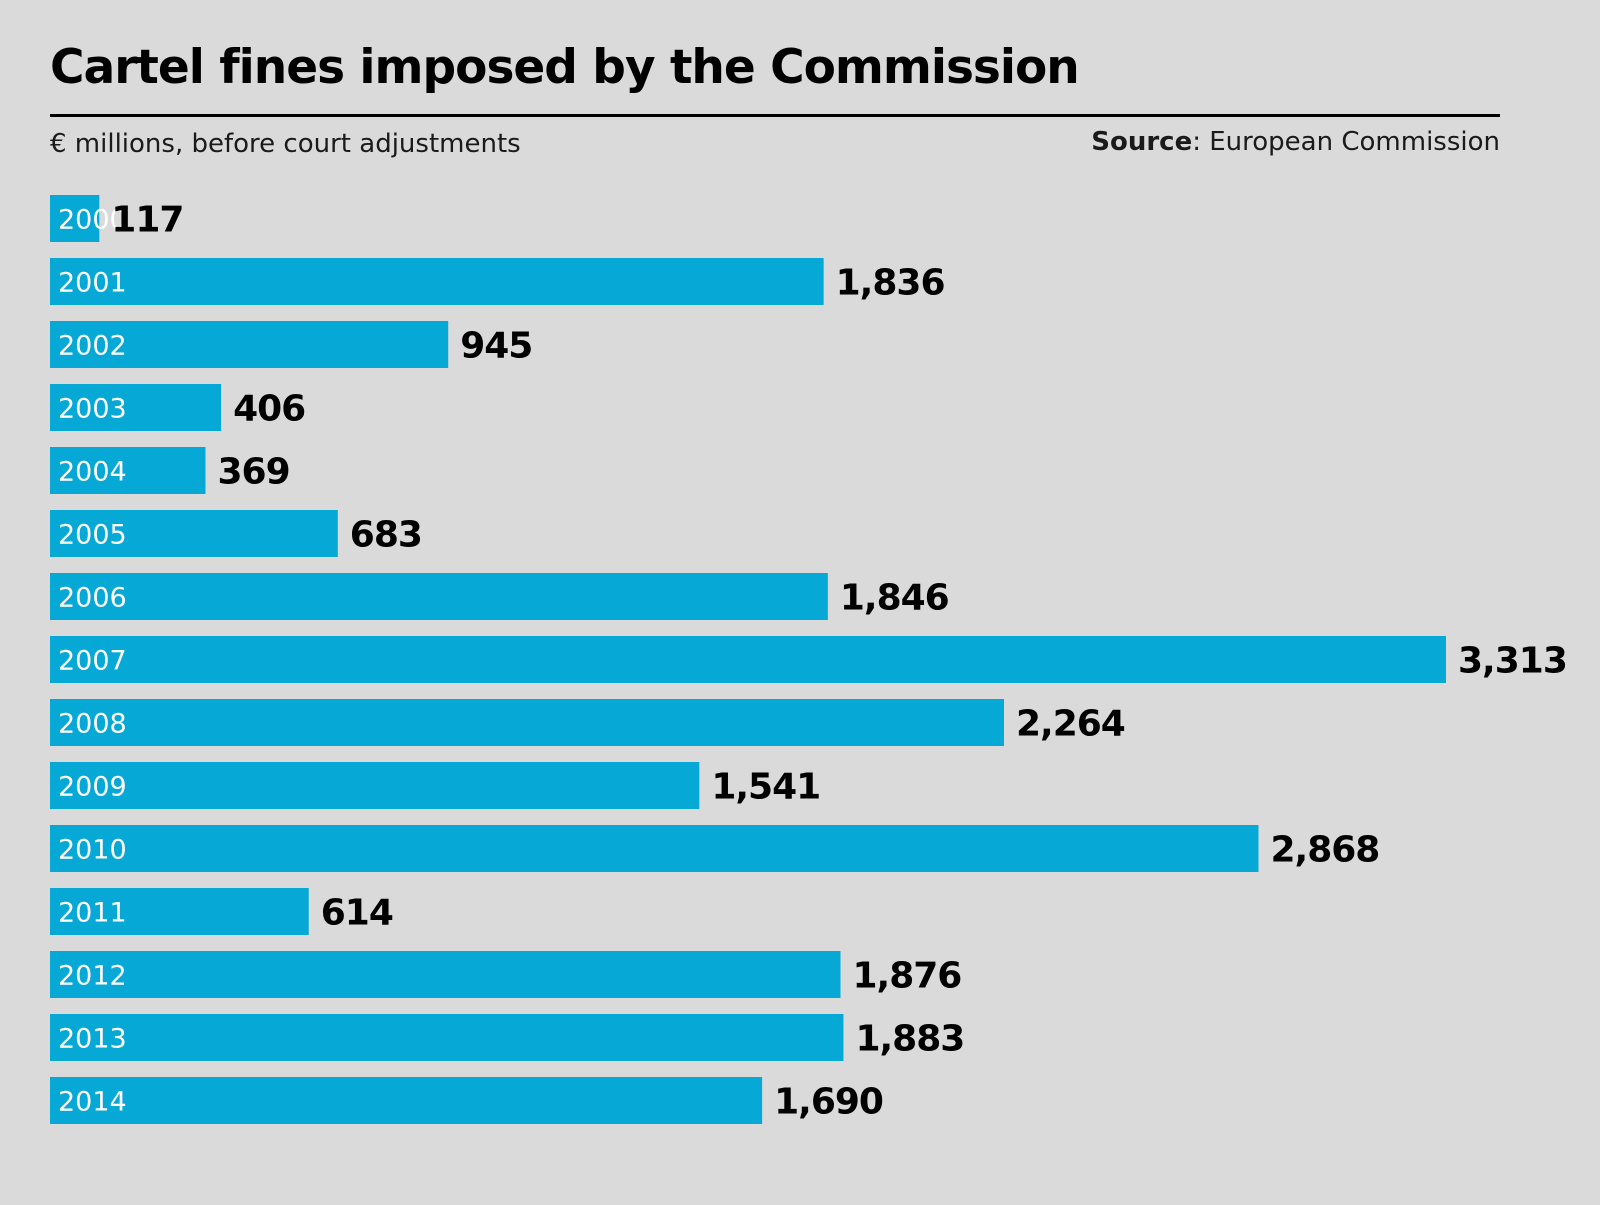  I want to click on value-label-2011: 614, so click(357, 913).